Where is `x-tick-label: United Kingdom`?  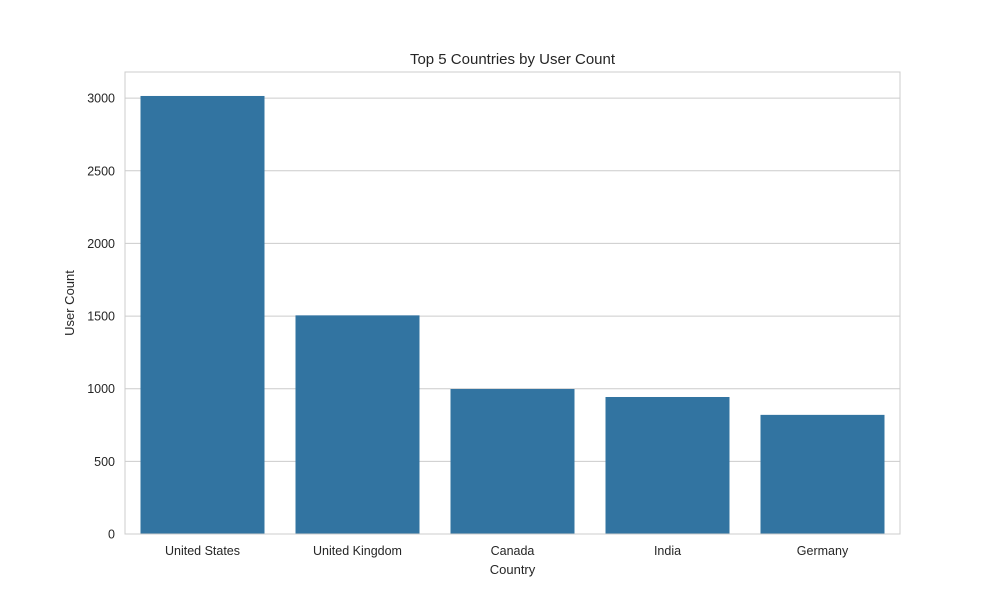
x-tick-label: United Kingdom is located at coordinates (357, 551).